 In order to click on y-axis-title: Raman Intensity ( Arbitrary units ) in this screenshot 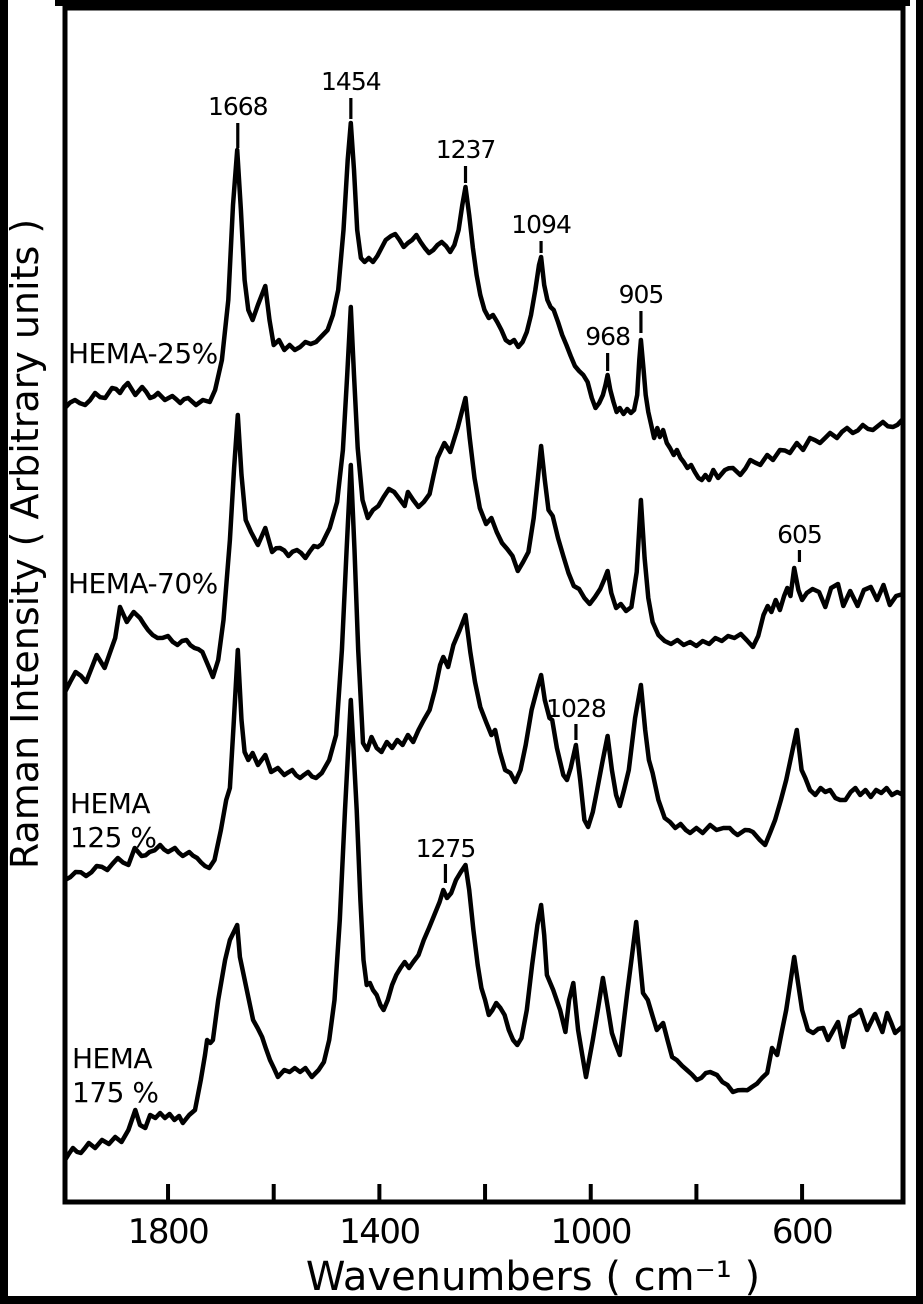, I will do `click(25, 544)`.